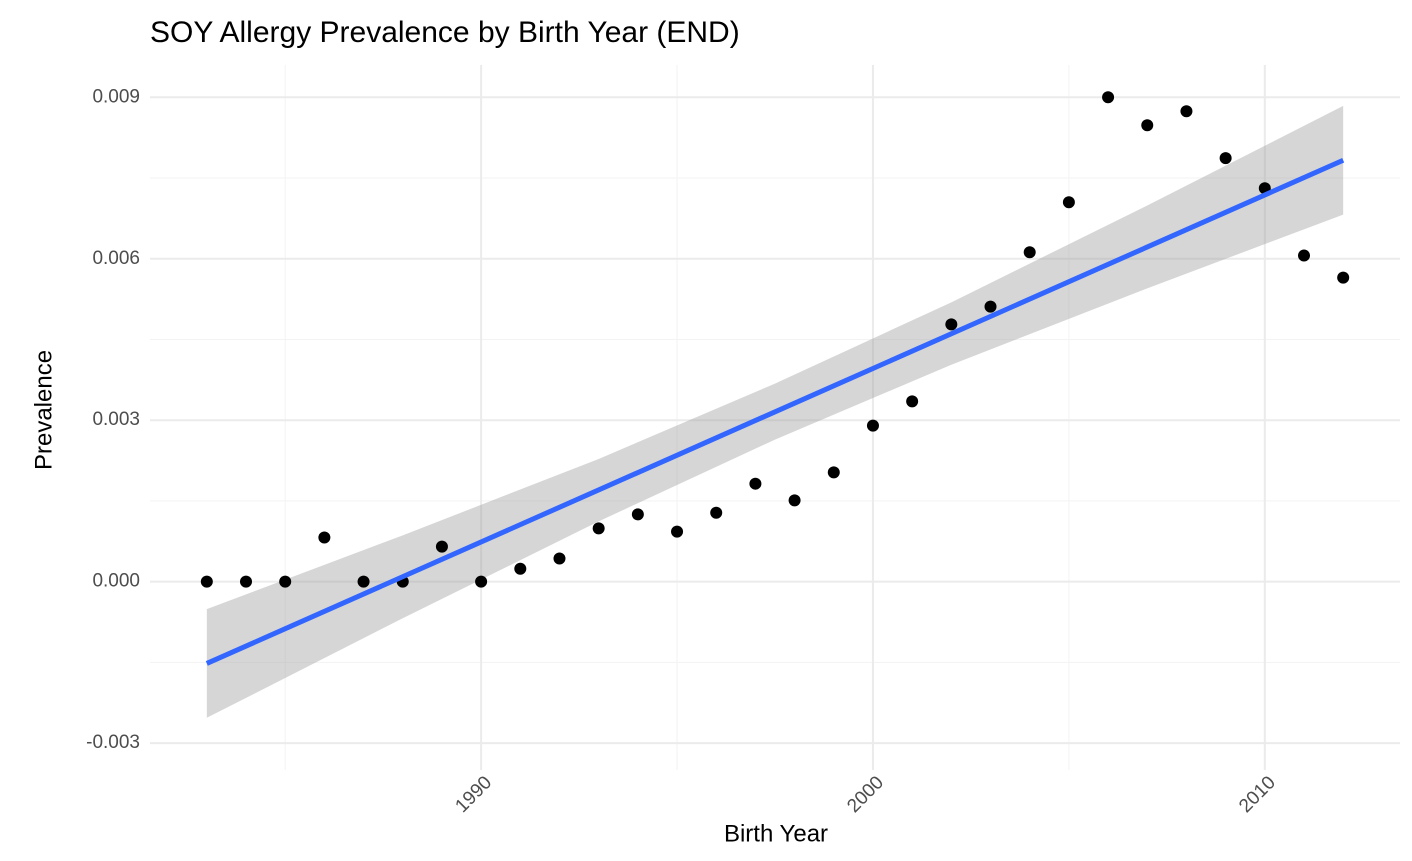  What do you see at coordinates (865, 794) in the screenshot?
I see `x-tick-label: 2000` at bounding box center [865, 794].